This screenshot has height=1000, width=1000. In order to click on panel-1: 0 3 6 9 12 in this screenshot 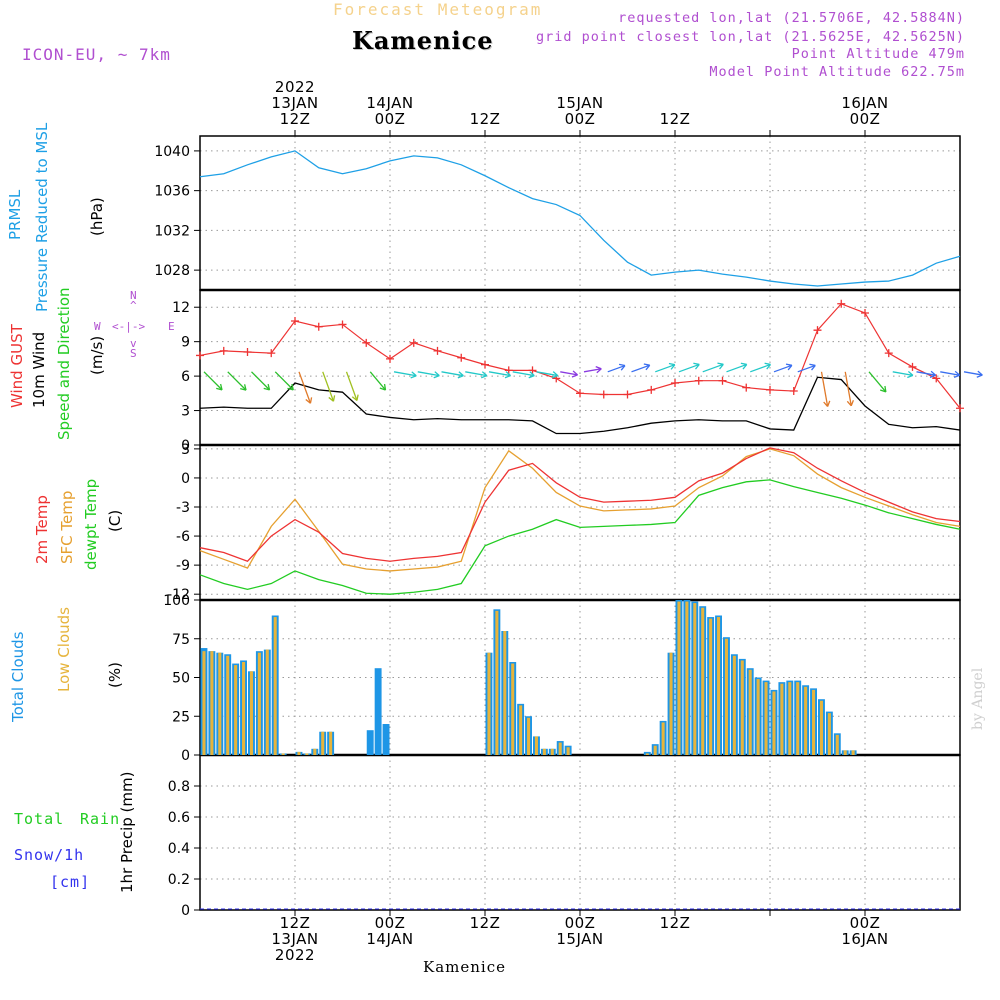, I will do `click(566, 371)`.